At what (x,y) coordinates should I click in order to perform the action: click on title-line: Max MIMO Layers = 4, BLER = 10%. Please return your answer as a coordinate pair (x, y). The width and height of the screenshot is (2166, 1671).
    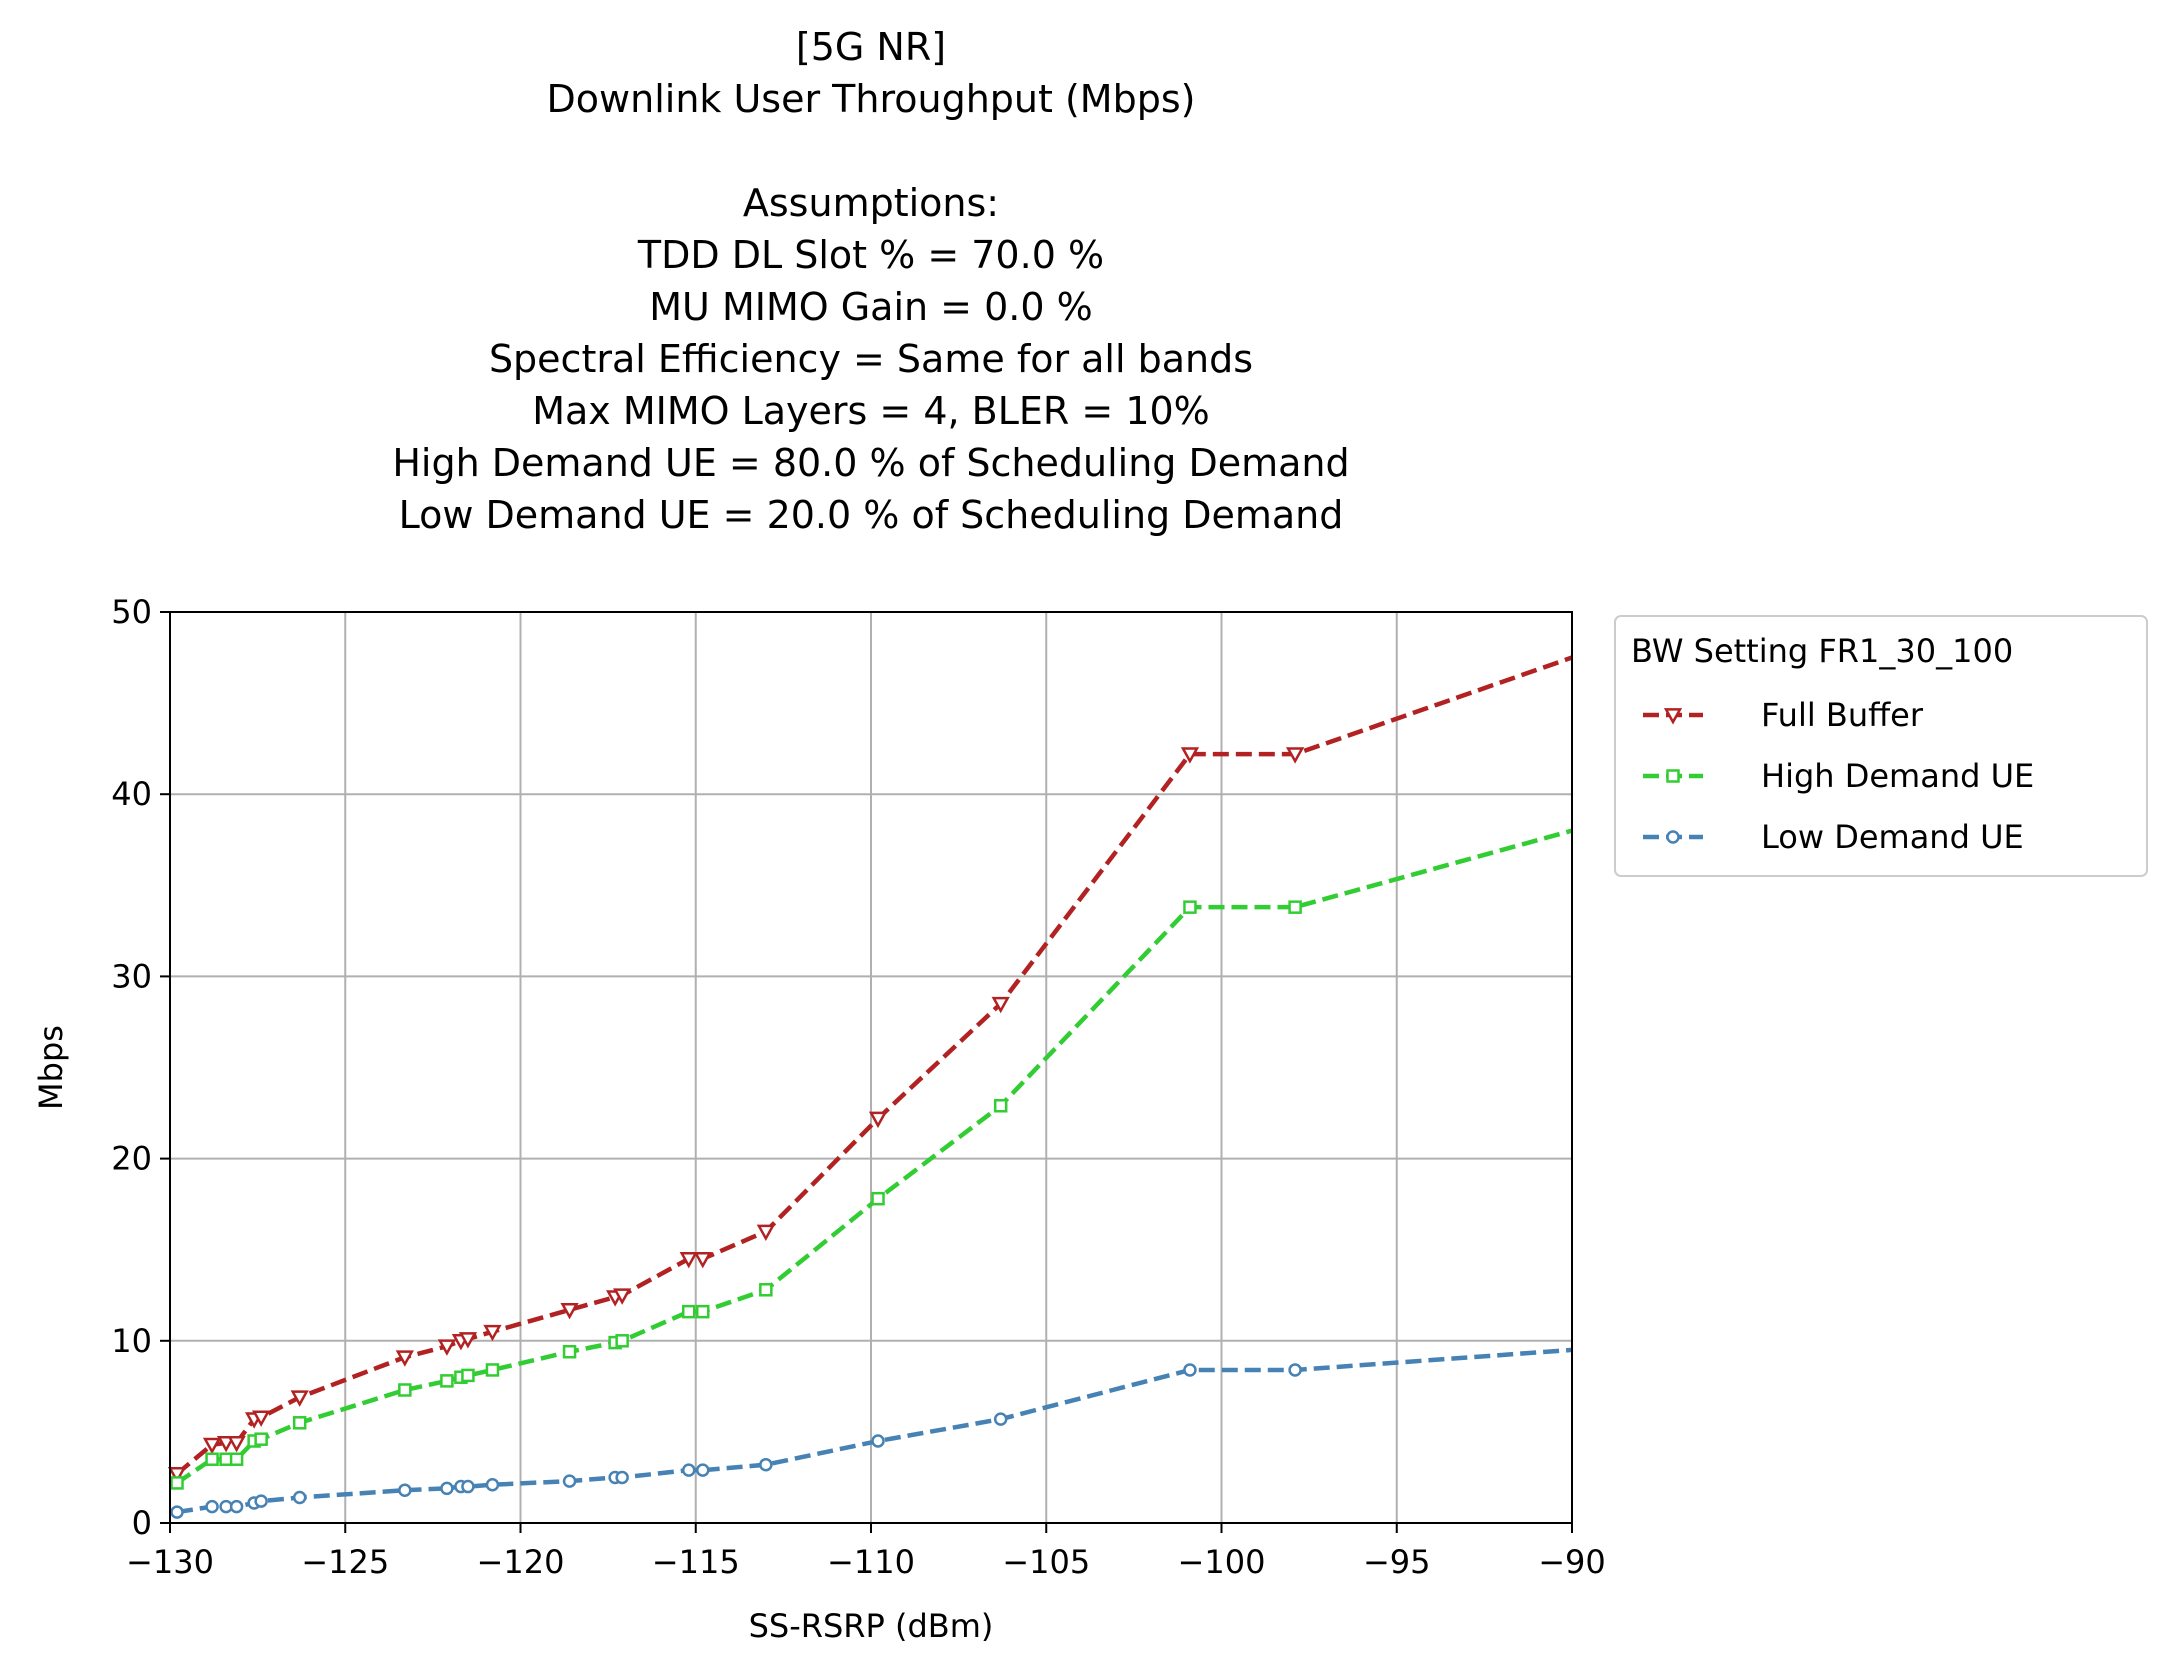
    Looking at the image, I should click on (871, 411).